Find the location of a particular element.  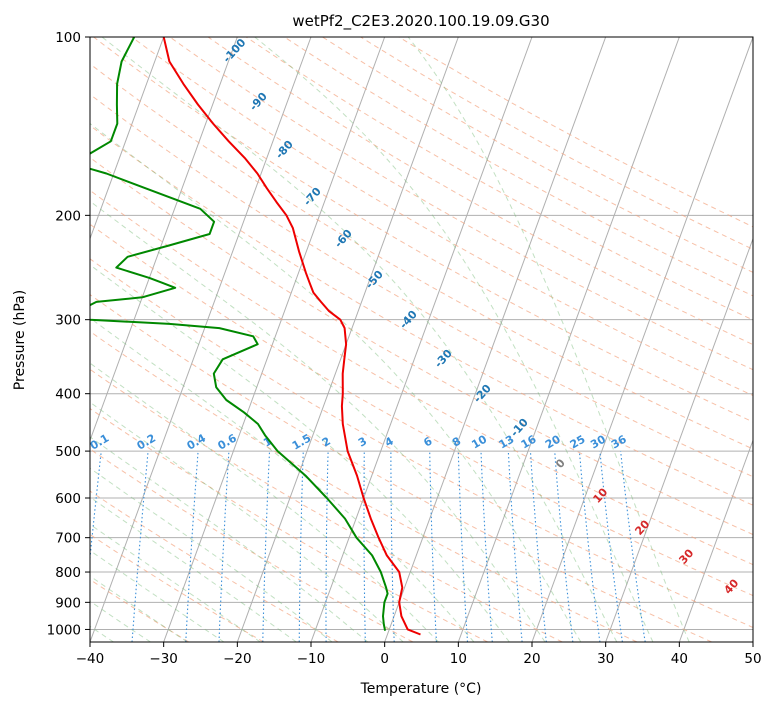

dry-adiabat-label: -70 is located at coordinates (312, 197).